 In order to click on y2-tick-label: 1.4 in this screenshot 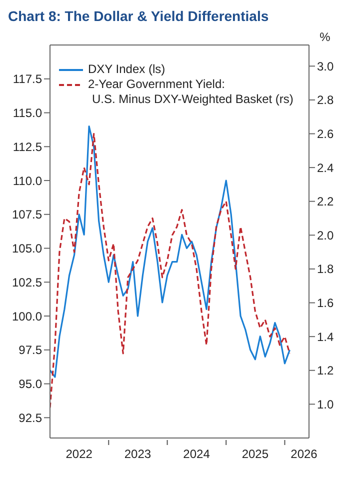, I will do `click(325, 337)`.